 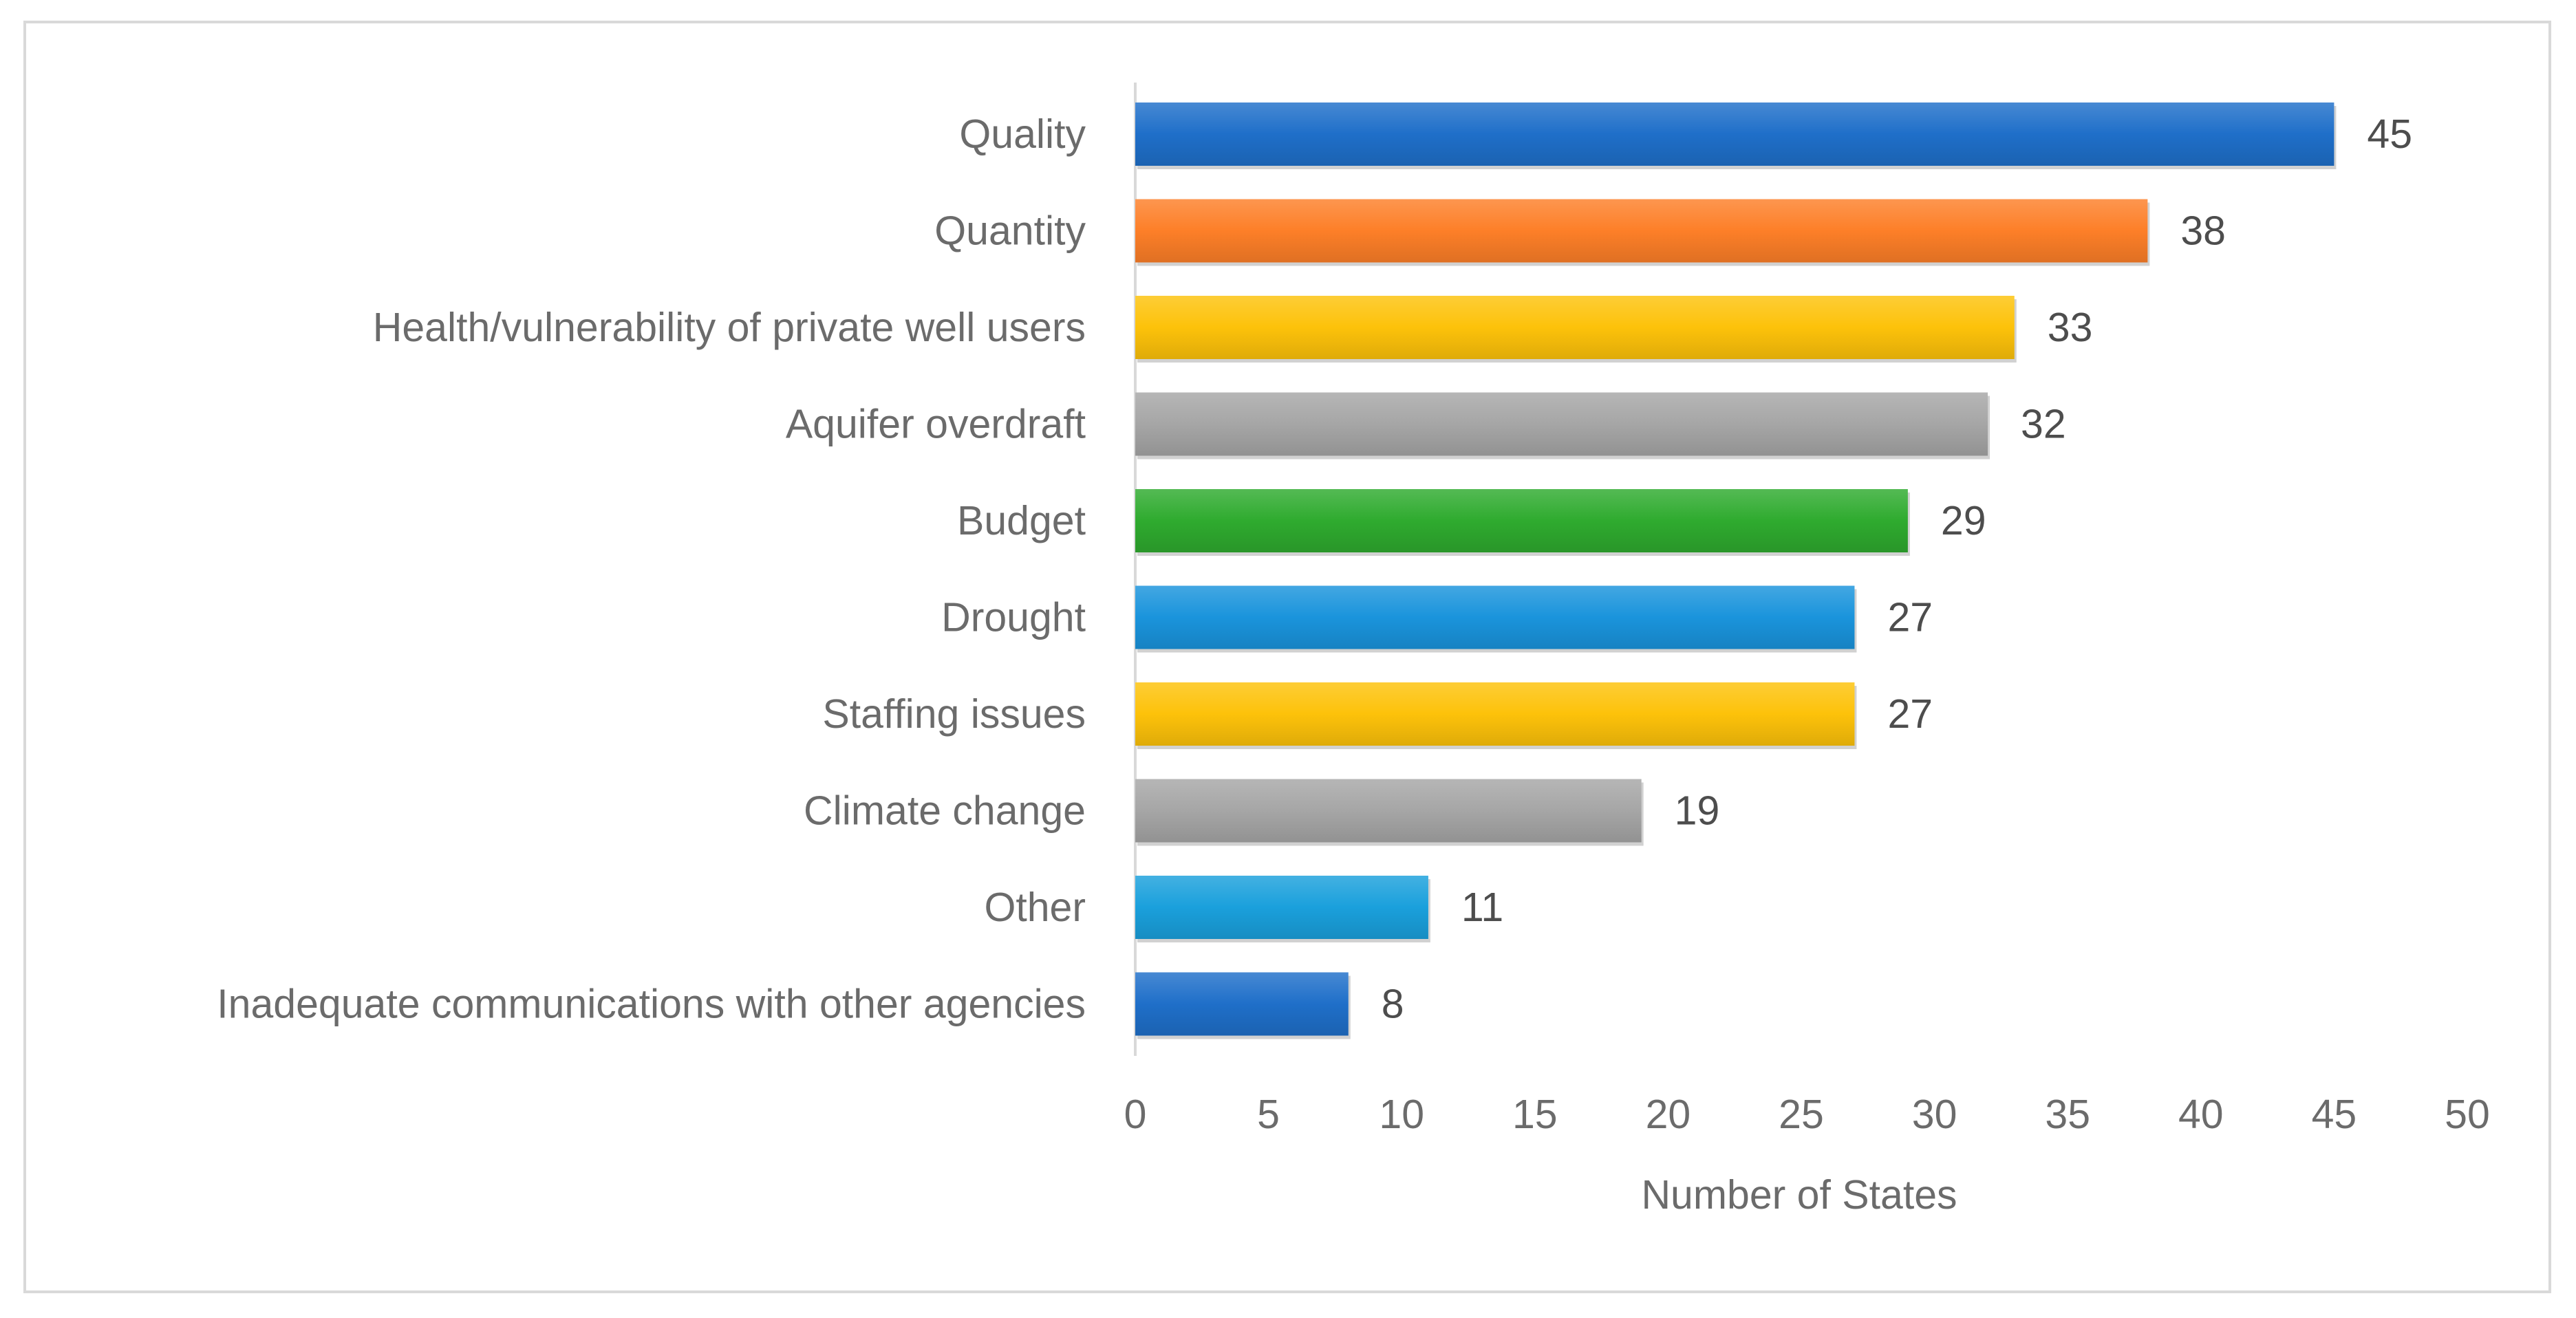 I want to click on value-label: 29, so click(x=1964, y=520).